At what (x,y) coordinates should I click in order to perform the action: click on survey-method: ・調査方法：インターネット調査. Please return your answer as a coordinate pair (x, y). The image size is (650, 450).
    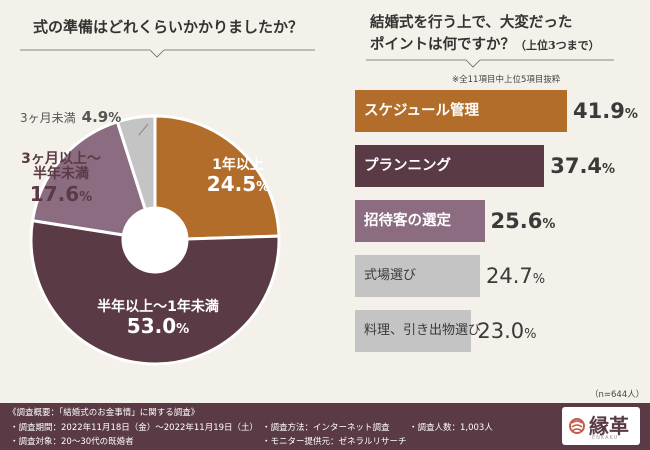
    Looking at the image, I should click on (326, 428).